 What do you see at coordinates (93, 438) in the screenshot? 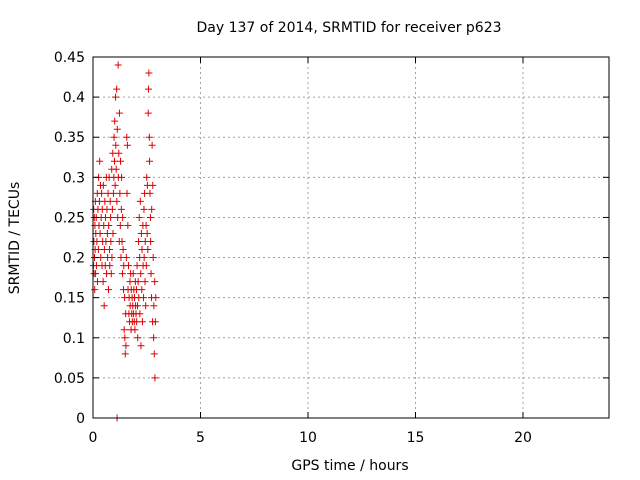
I see `x-tick-label: 0` at bounding box center [93, 438].